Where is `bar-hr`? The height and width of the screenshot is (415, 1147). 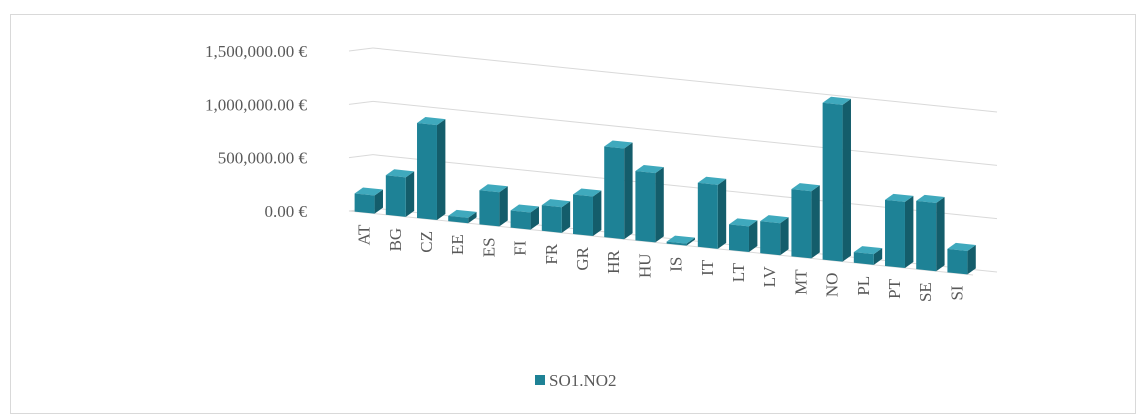 bar-hr is located at coordinates (618, 190).